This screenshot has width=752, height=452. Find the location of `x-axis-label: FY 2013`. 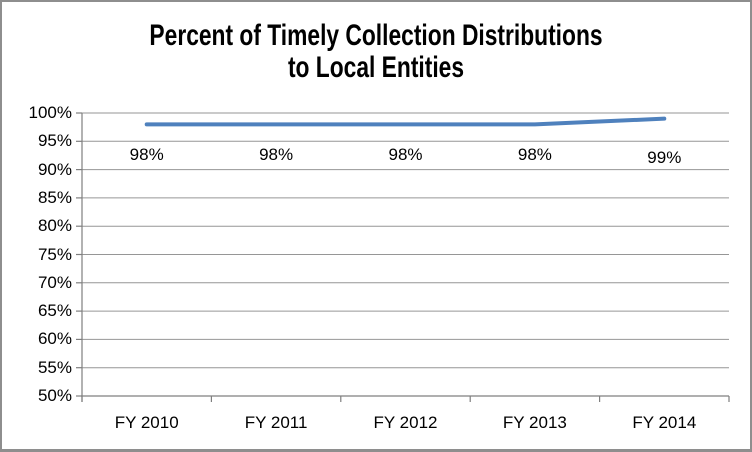

x-axis-label: FY 2013 is located at coordinates (534, 422).